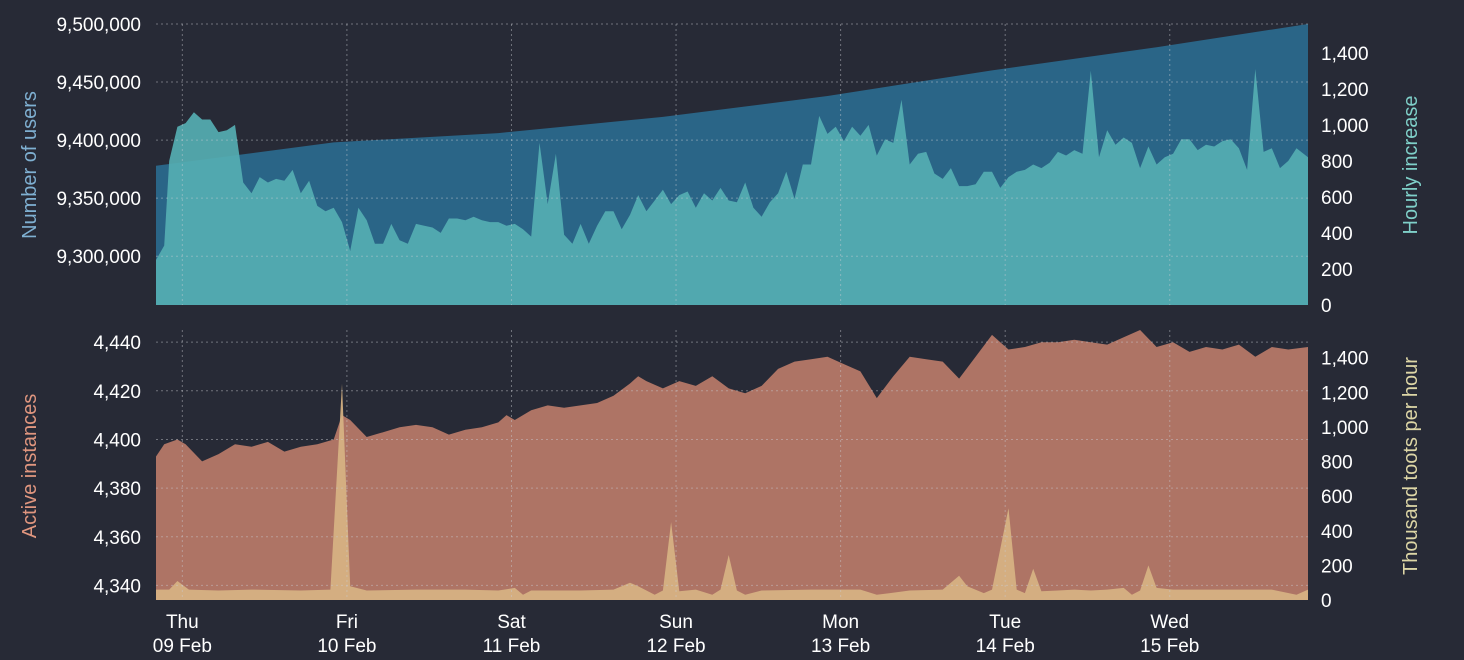 The width and height of the screenshot is (1464, 660). What do you see at coordinates (347, 622) in the screenshot?
I see `day-name-label: Fri` at bounding box center [347, 622].